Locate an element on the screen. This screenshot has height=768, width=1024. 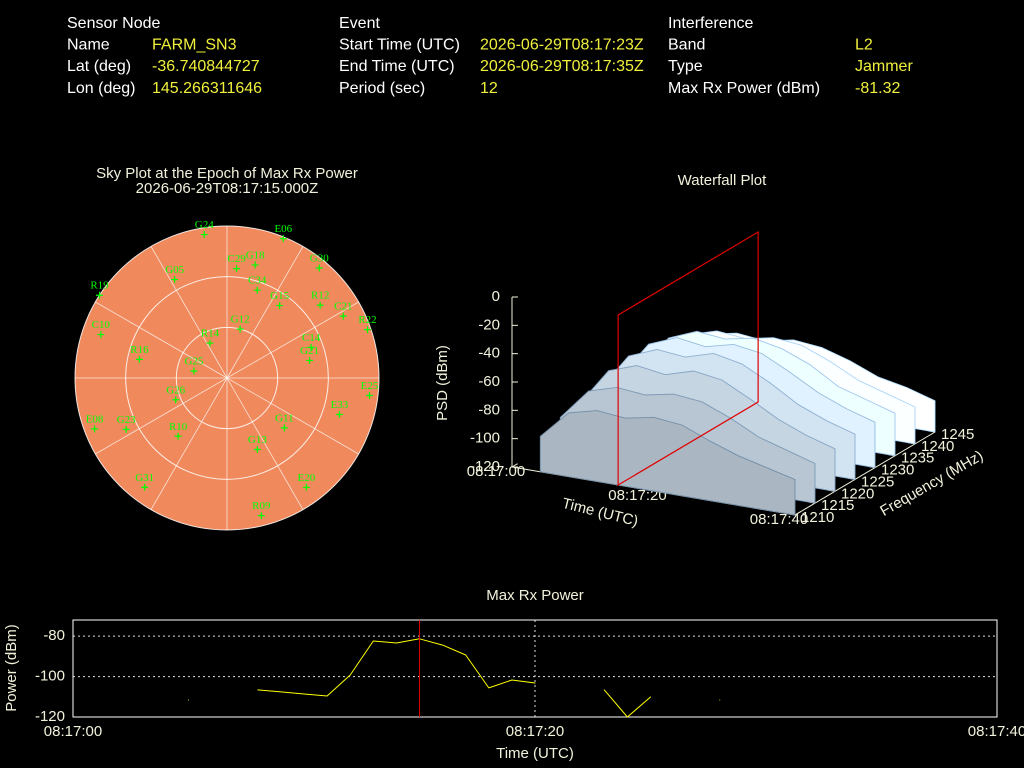
power-line is located at coordinates (454, 678).